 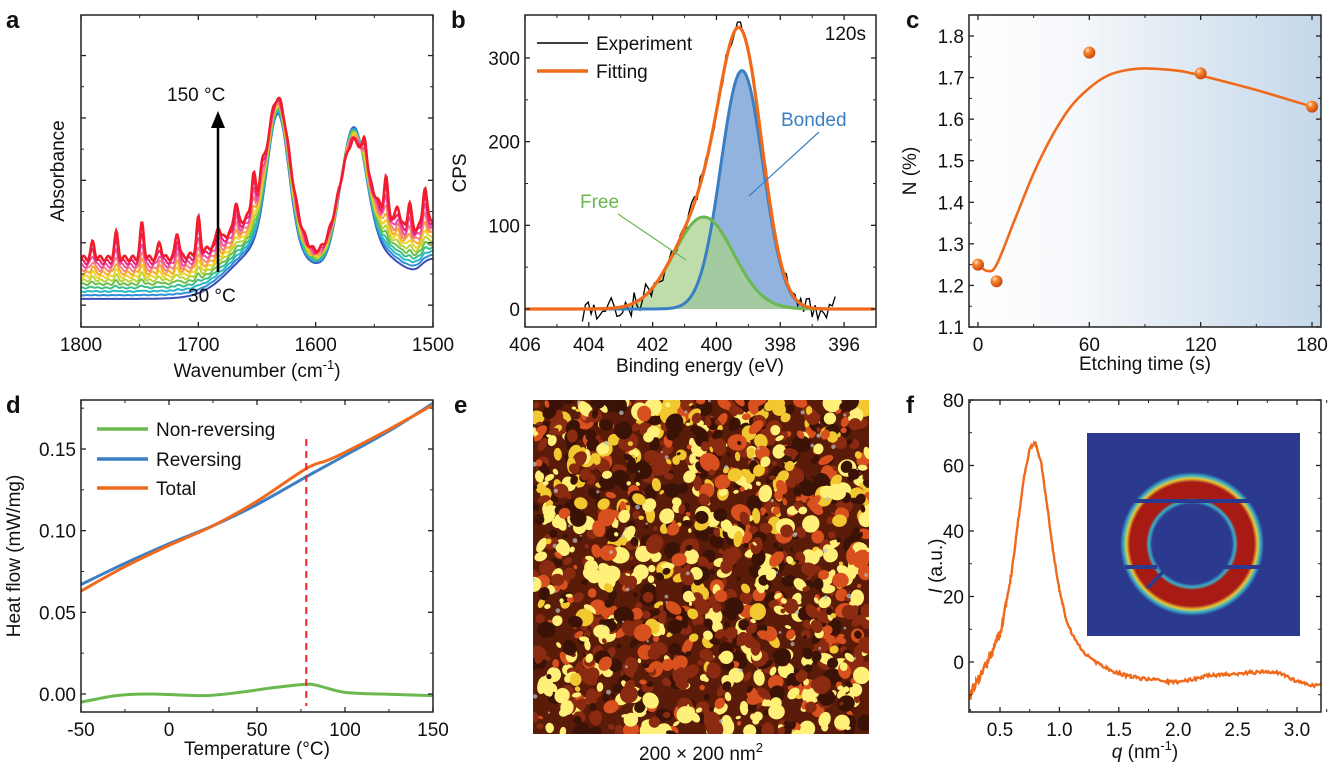 I want to click on plot-frame-b, so click(x=700, y=171).